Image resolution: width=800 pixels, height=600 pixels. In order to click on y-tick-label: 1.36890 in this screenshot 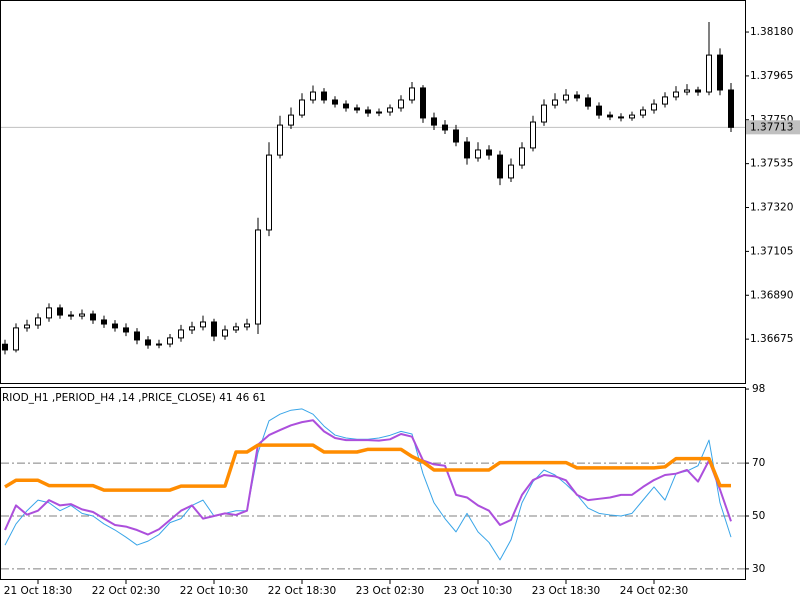, I will do `click(771, 295)`.